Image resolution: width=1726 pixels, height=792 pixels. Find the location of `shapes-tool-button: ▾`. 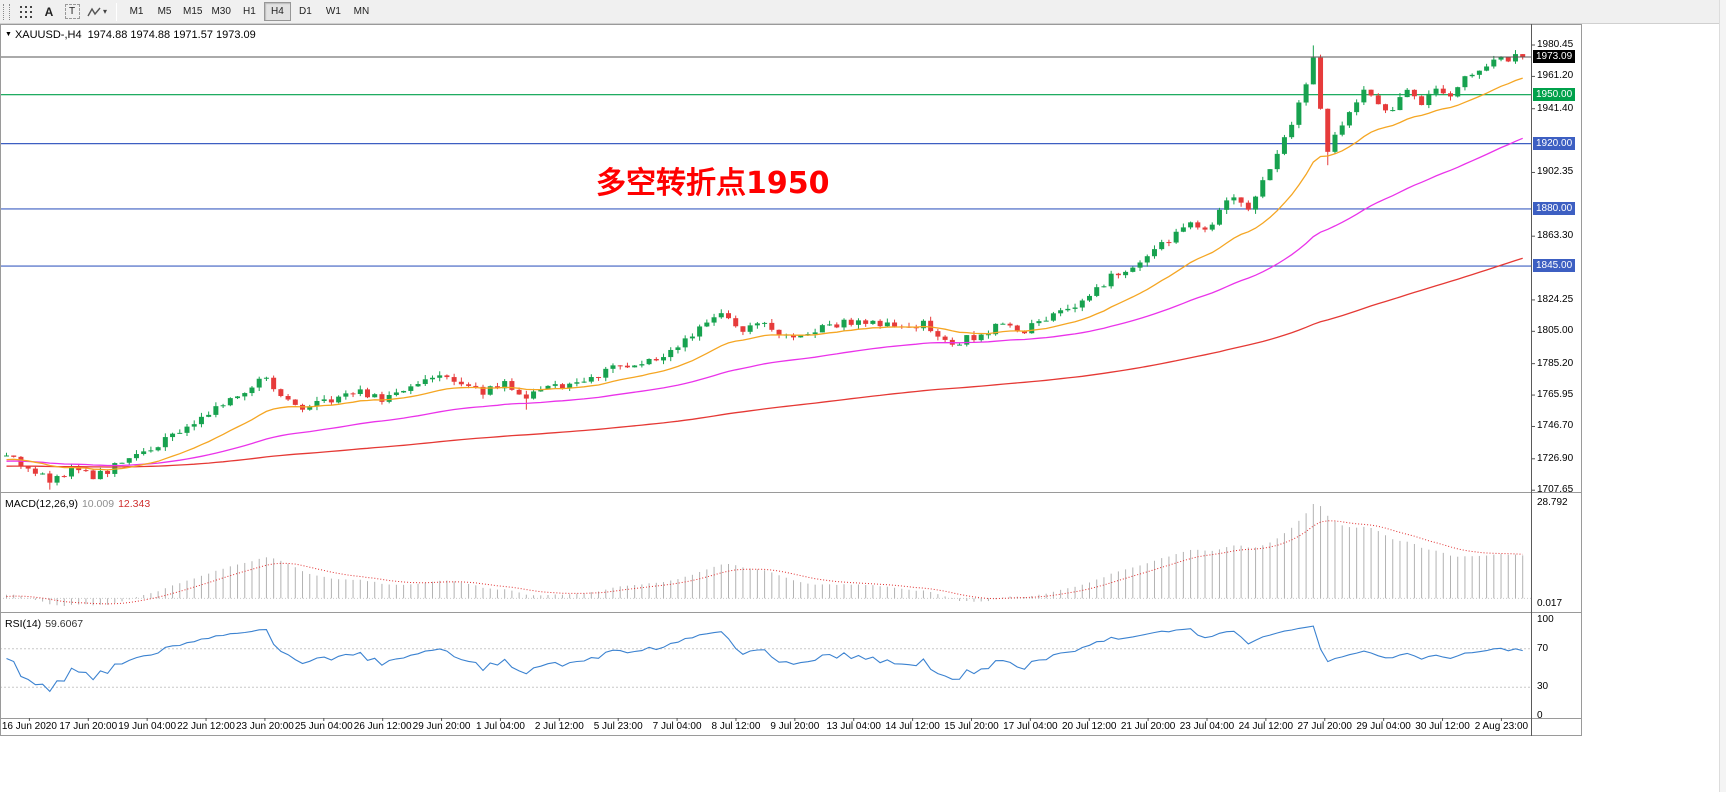

shapes-tool-button: ▾ is located at coordinates (97, 12).